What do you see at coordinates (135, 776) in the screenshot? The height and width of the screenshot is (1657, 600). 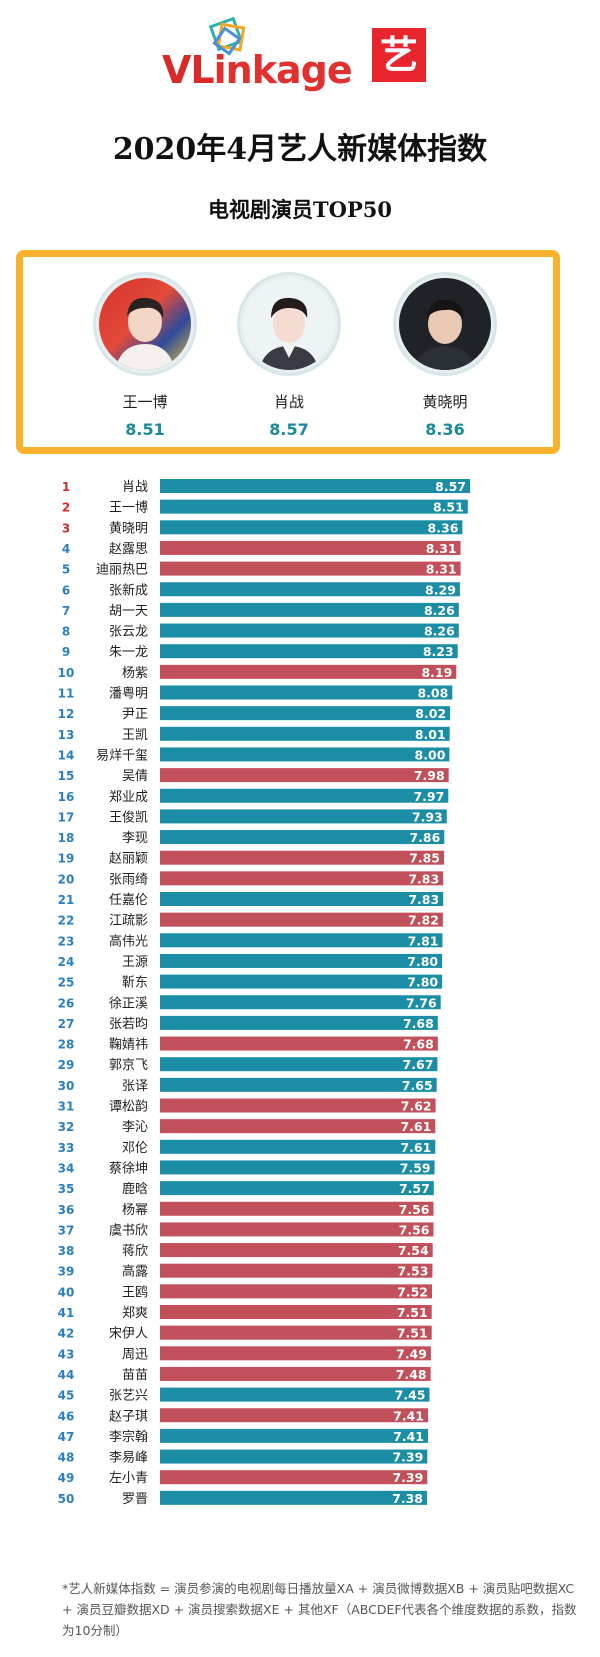 I see `actor-name-label: 吴倩` at bounding box center [135, 776].